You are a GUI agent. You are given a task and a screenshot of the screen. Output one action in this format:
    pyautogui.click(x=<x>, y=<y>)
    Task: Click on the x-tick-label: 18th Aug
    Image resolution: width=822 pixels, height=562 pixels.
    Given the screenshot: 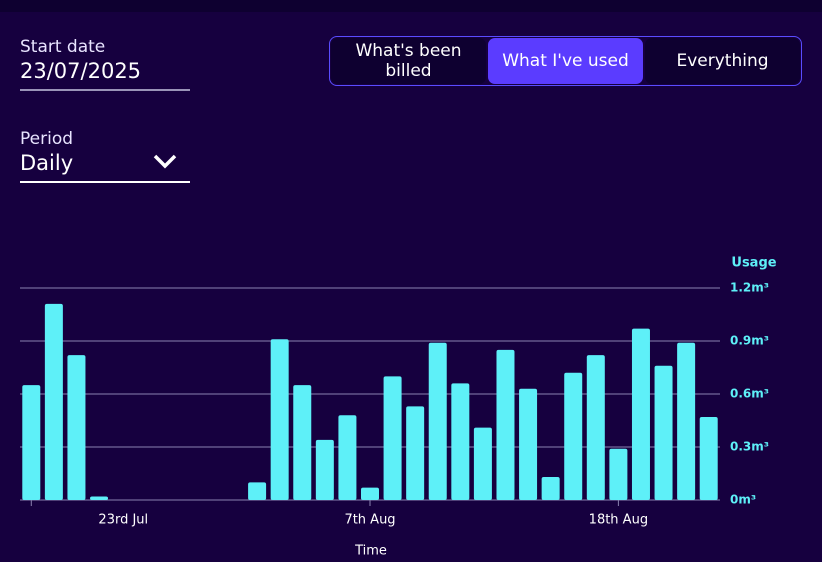 What is the action you would take?
    pyautogui.click(x=618, y=520)
    